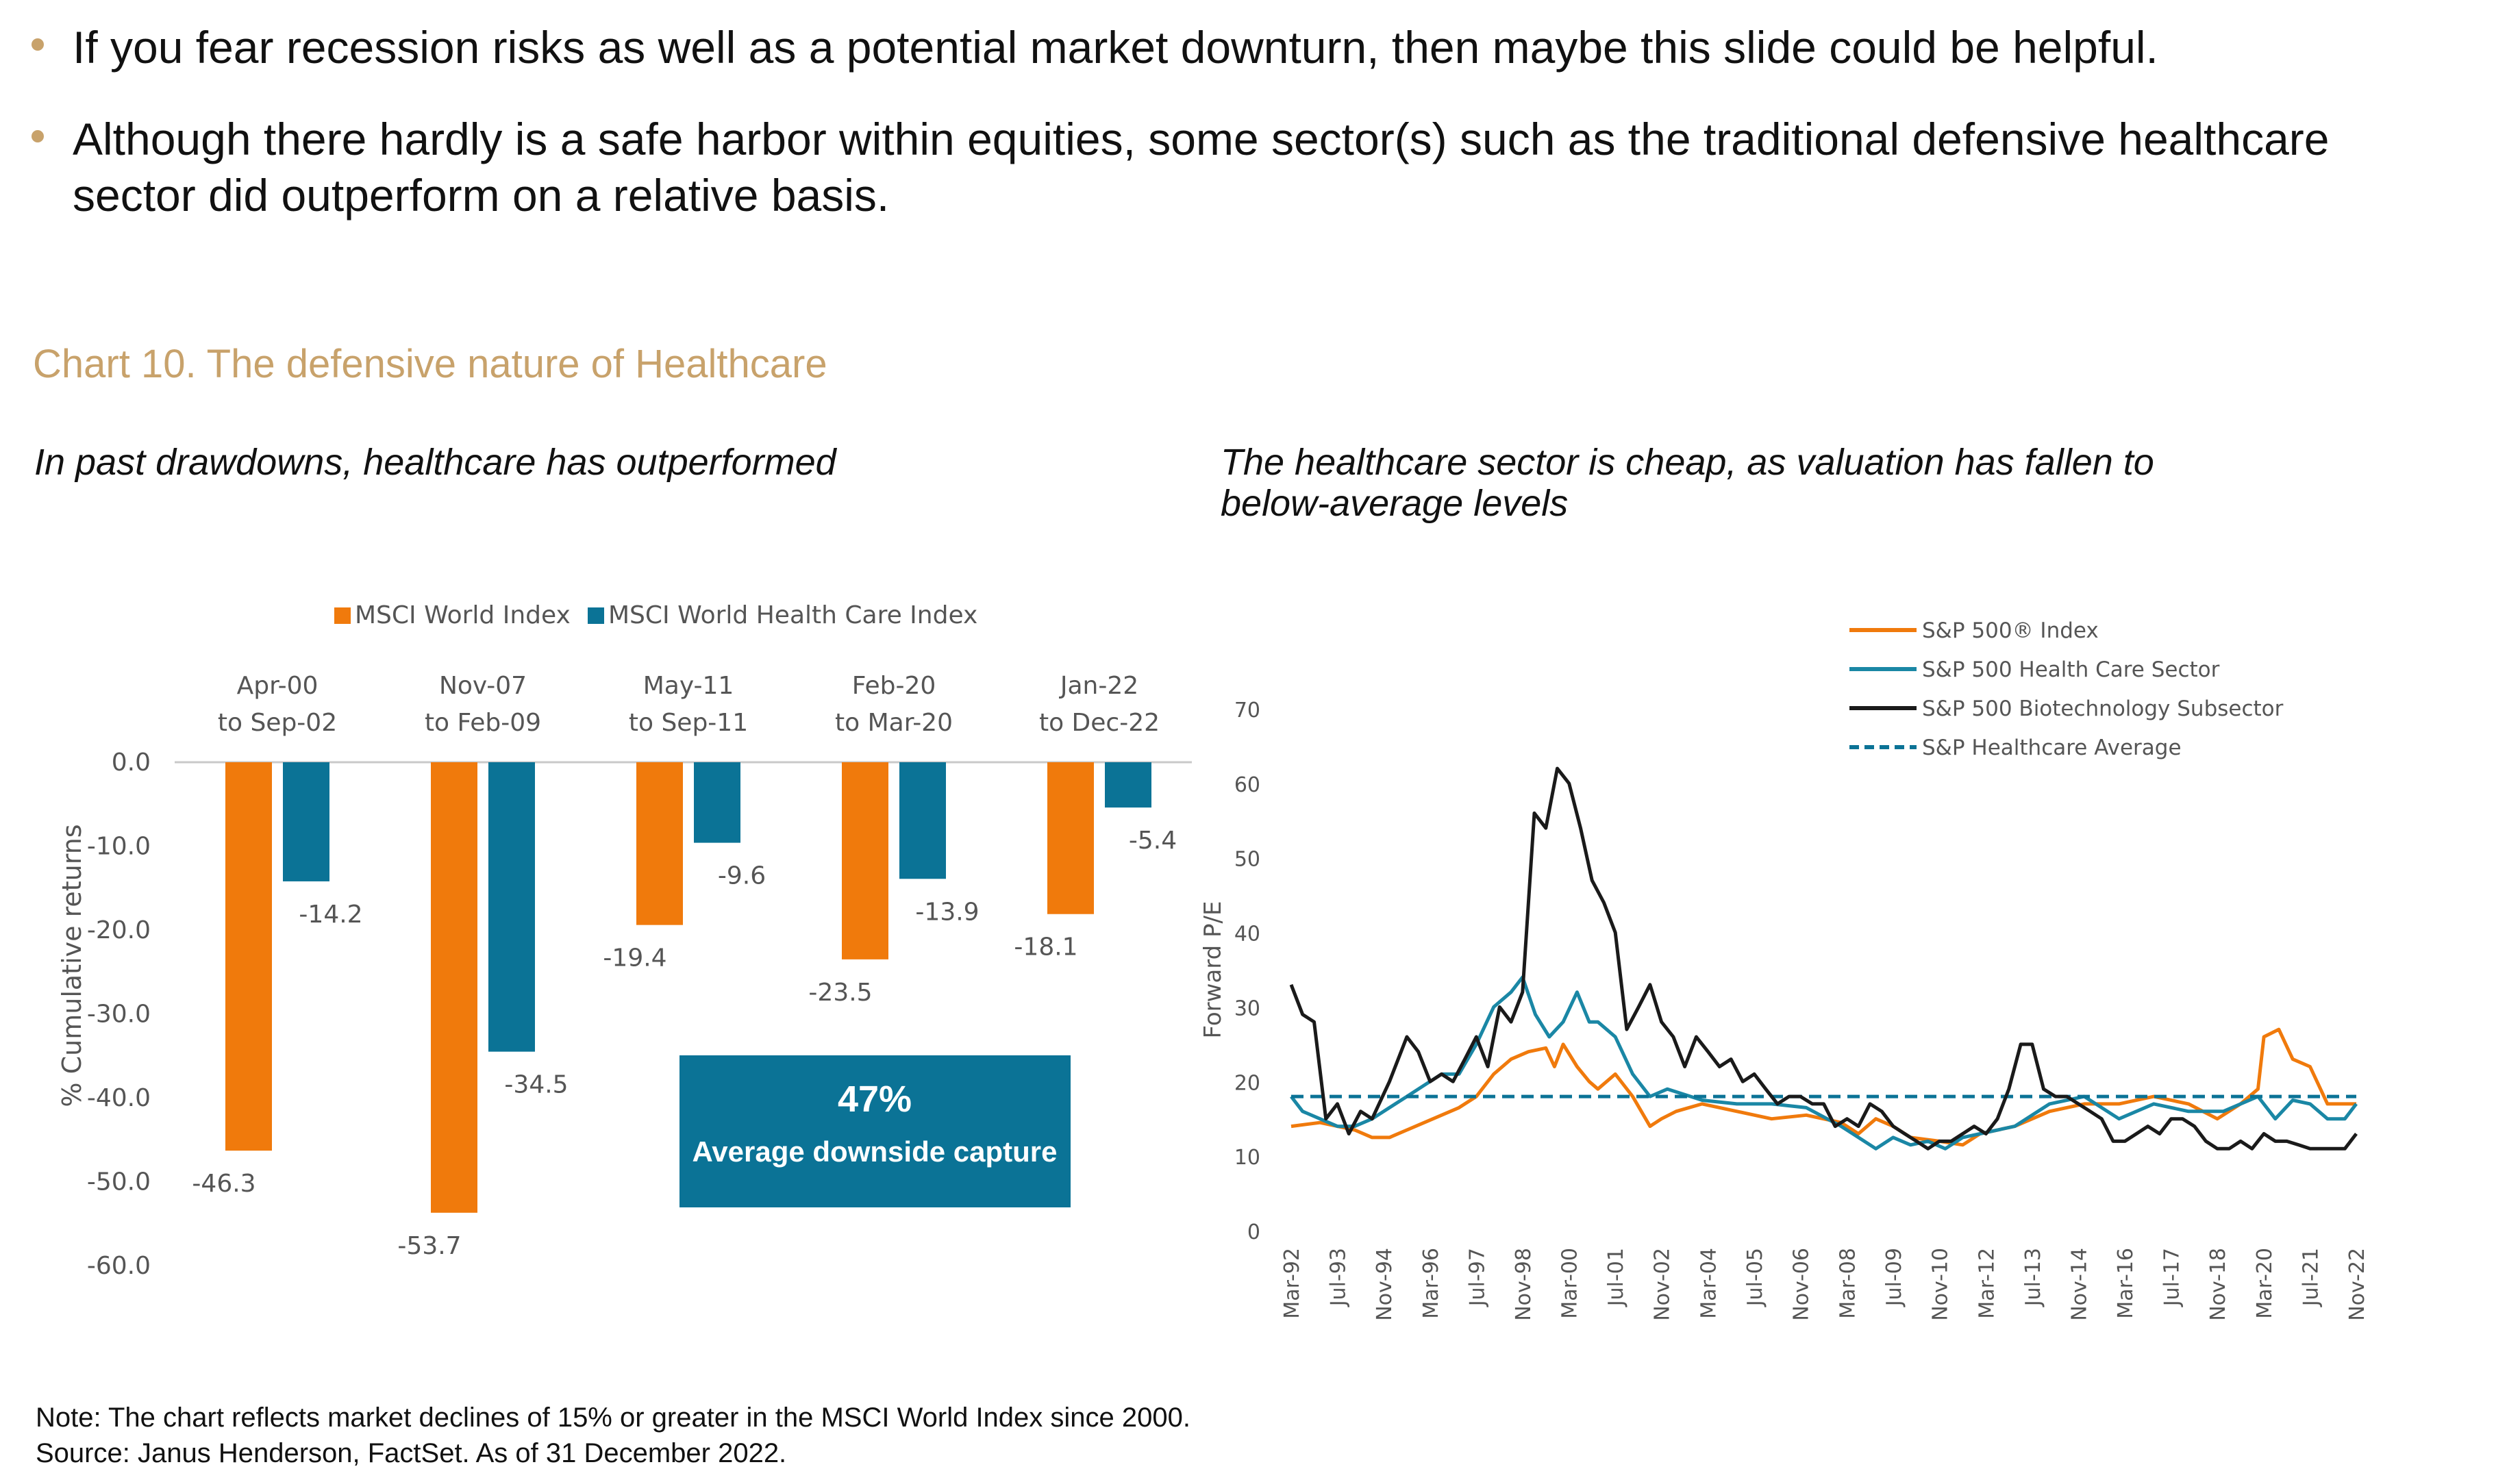  What do you see at coordinates (119, 1015) in the screenshot?
I see `y-tick-label: -30.0` at bounding box center [119, 1015].